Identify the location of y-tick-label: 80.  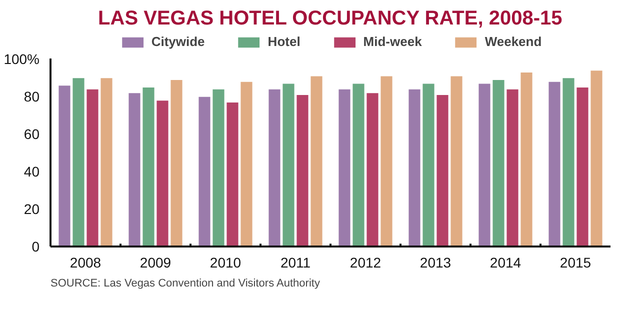
(32, 96).